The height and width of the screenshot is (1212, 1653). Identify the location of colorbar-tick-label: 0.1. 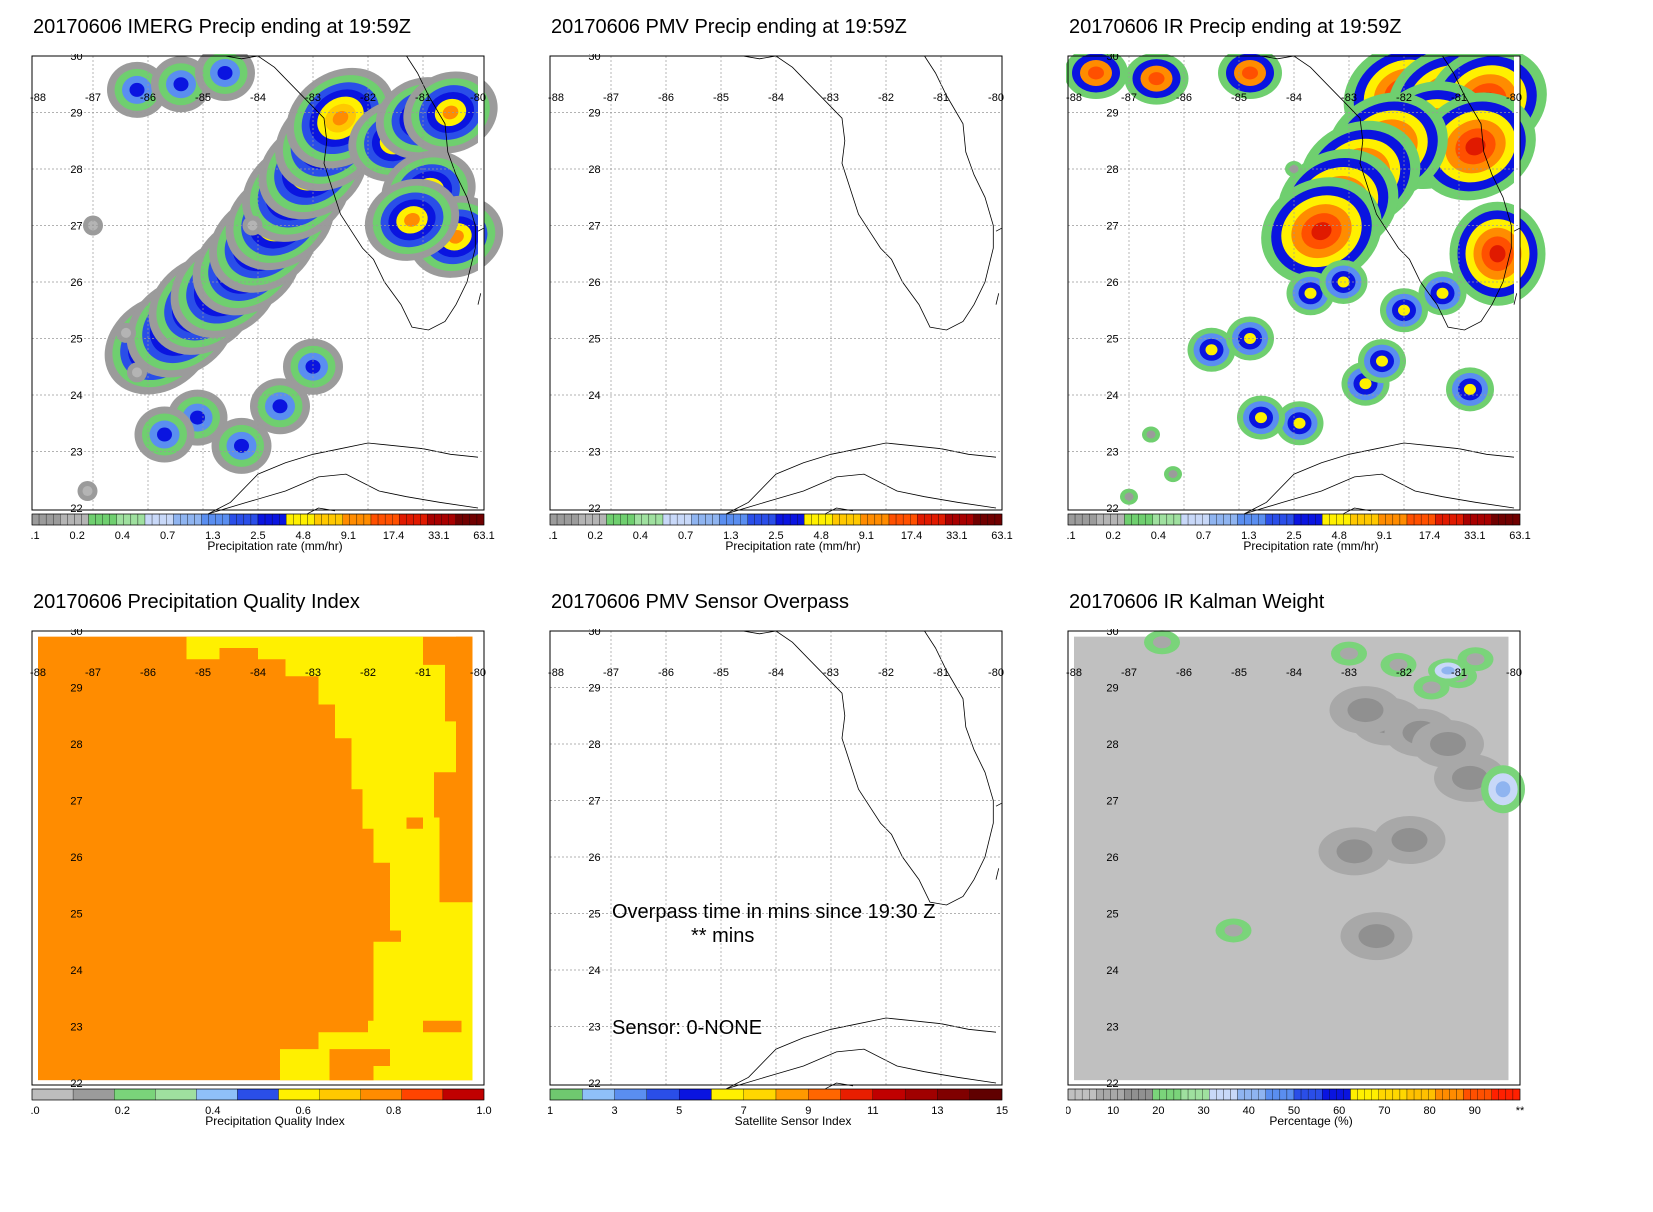
(553, 536).